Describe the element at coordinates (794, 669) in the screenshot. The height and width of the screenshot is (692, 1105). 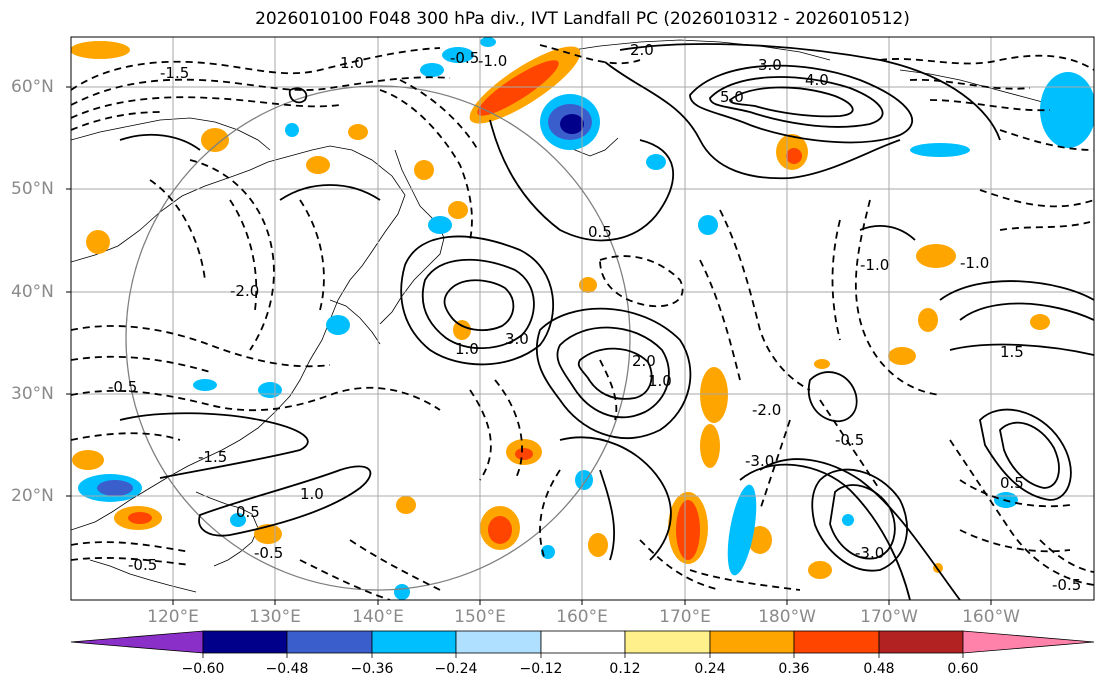
I see `colorbar-tick-label: 0.36` at that location.